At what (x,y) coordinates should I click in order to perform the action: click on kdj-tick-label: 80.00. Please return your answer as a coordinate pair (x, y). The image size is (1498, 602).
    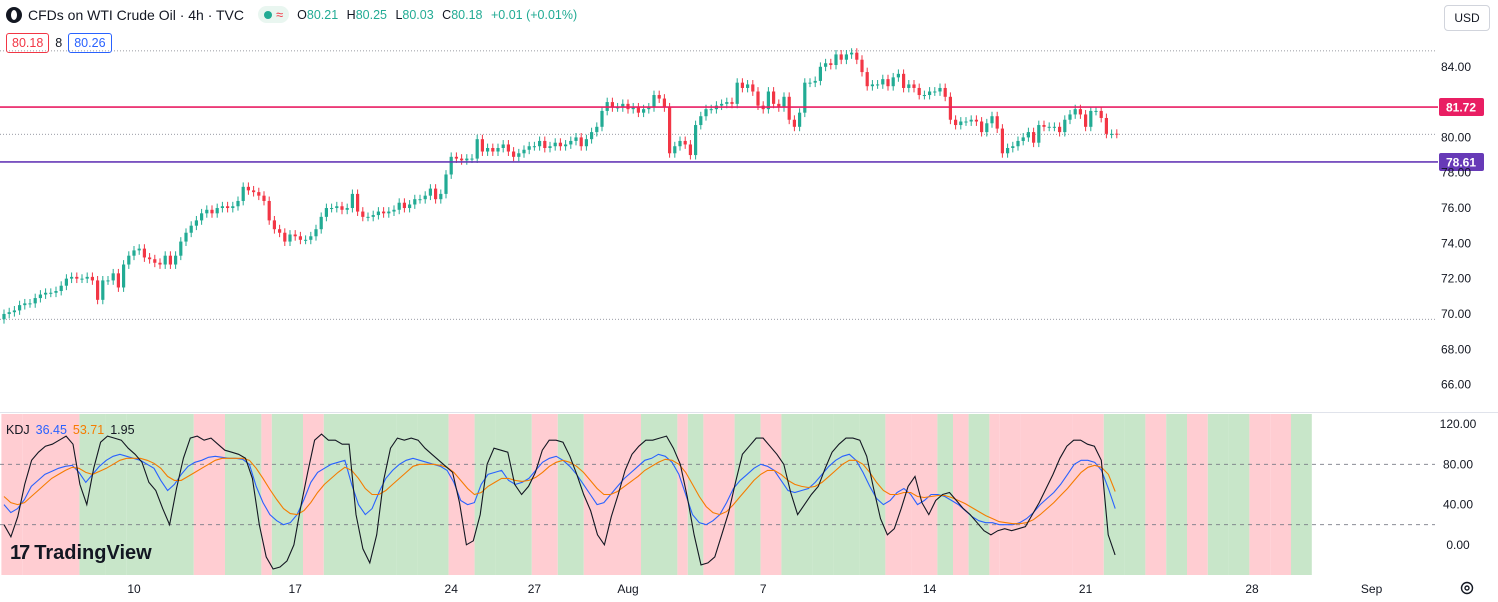
    Looking at the image, I should click on (1458, 464).